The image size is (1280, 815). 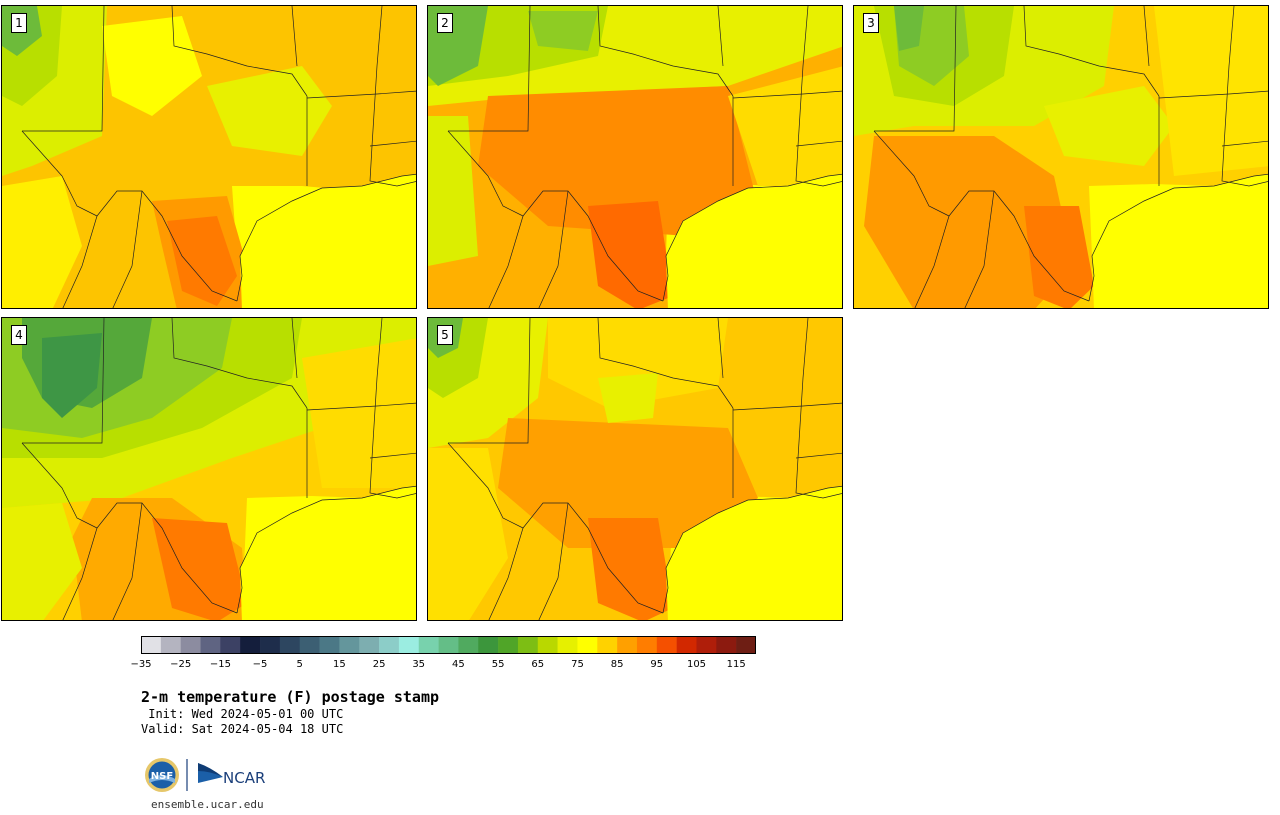 What do you see at coordinates (242, 714) in the screenshot?
I see `init-time: Init: Wed 2024-05-01 00 UTC` at bounding box center [242, 714].